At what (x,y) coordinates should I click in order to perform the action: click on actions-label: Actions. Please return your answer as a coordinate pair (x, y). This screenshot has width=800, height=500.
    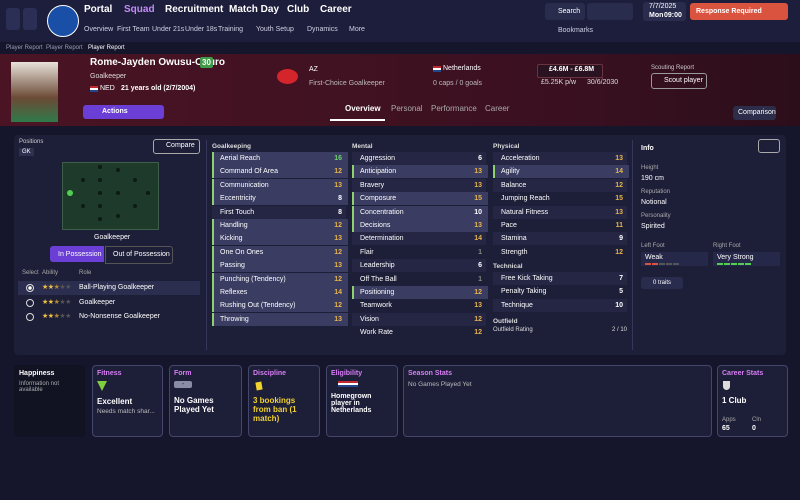
    Looking at the image, I should click on (115, 111).